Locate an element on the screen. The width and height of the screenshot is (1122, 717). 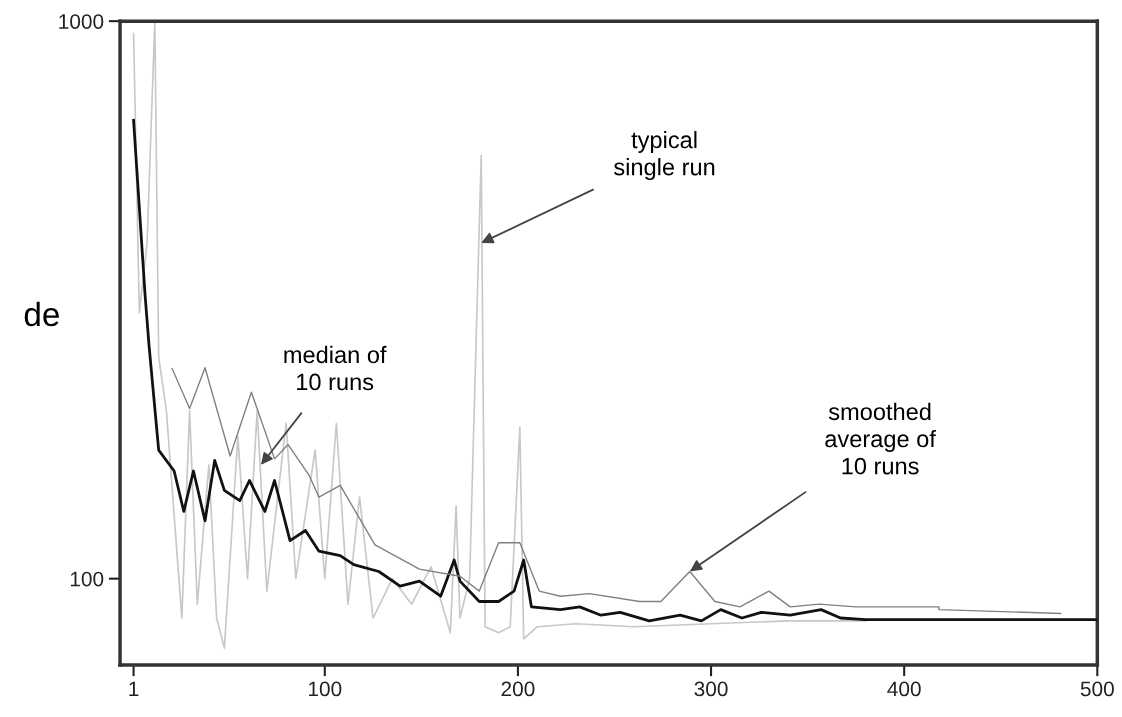
x-tick-label: 200 is located at coordinates (518, 689).